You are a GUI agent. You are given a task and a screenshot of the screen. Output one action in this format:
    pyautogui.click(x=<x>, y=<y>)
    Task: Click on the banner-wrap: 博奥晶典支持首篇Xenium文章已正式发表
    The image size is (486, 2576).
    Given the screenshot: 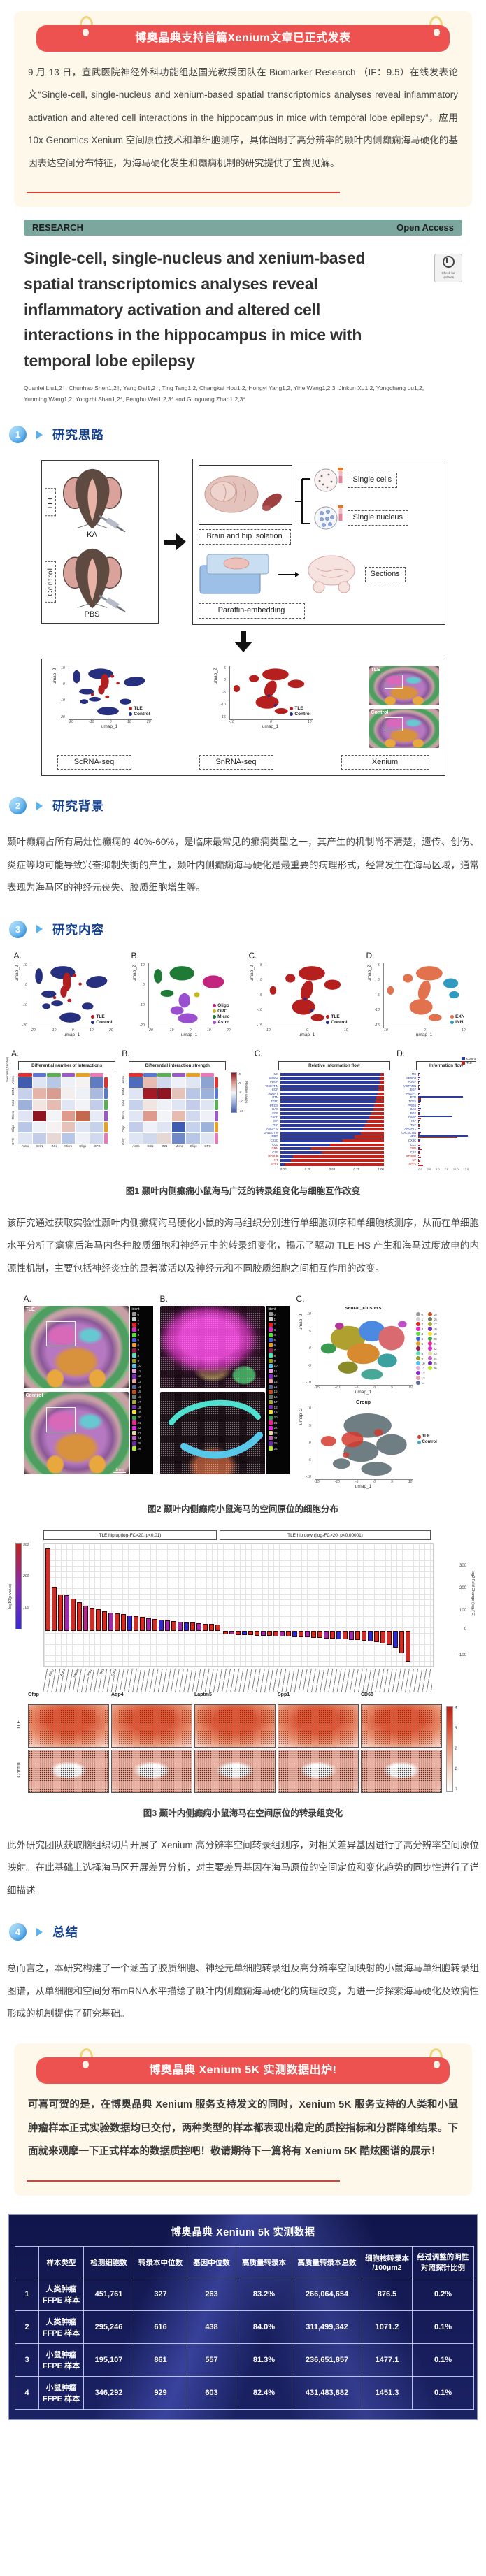 What is the action you would take?
    pyautogui.click(x=243, y=34)
    